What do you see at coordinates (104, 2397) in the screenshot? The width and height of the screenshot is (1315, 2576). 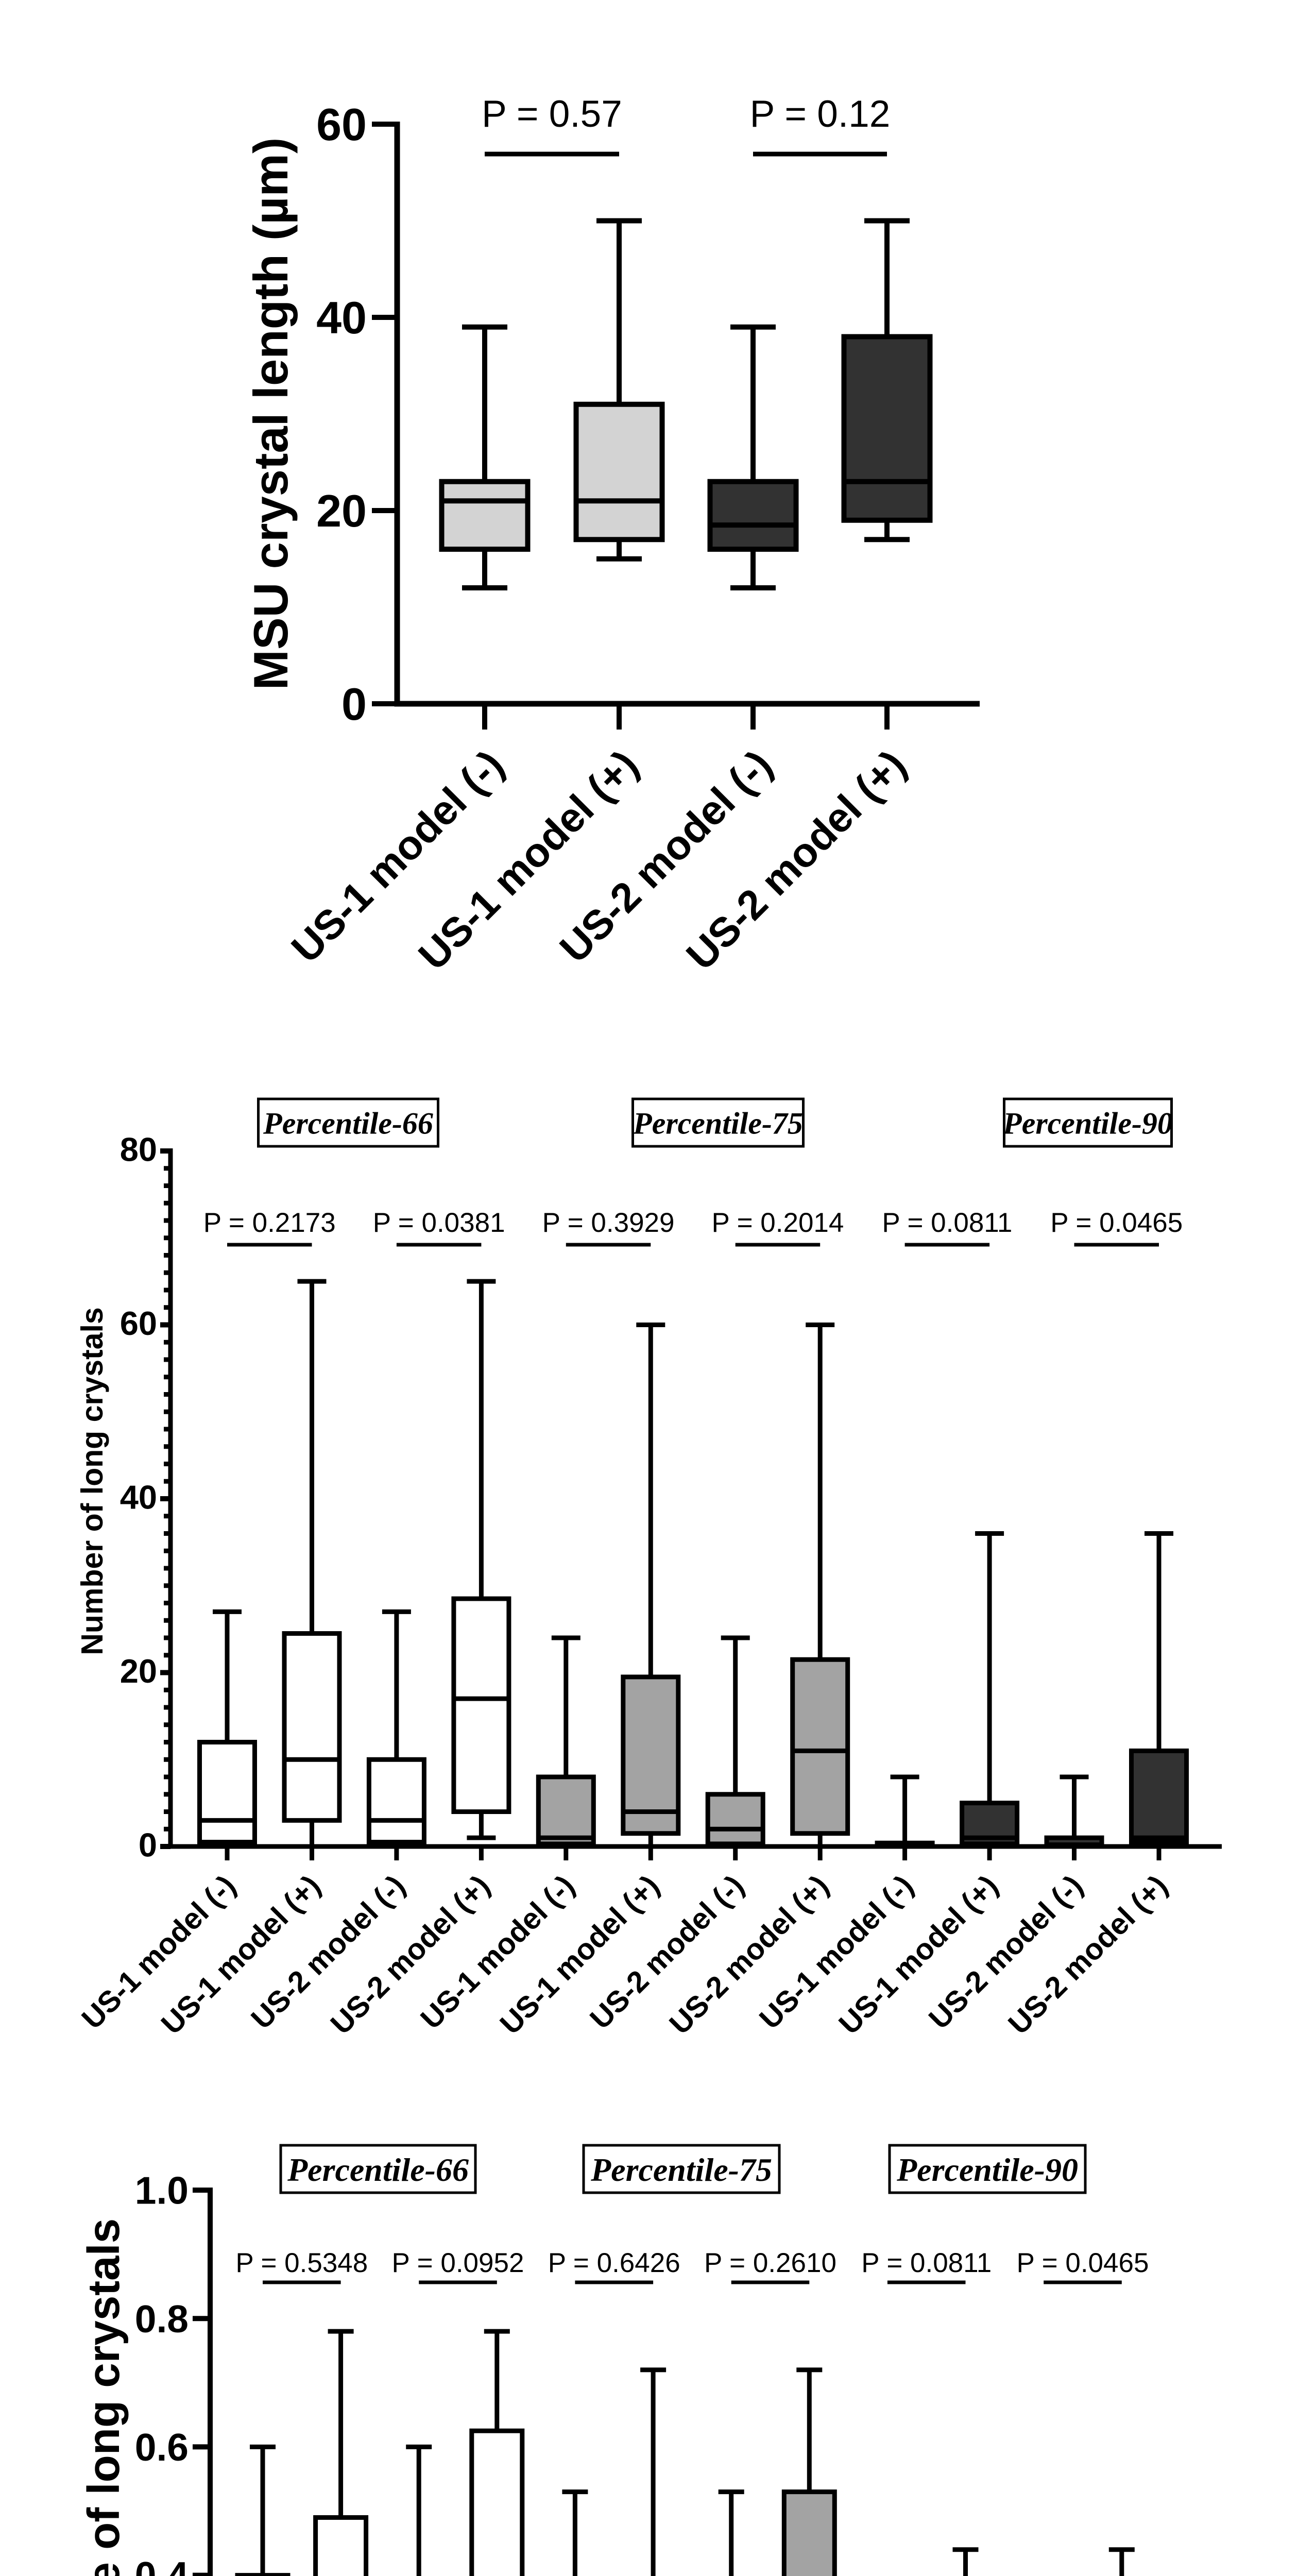 I see `y-axis-title: Percentage of long crystals` at bounding box center [104, 2397].